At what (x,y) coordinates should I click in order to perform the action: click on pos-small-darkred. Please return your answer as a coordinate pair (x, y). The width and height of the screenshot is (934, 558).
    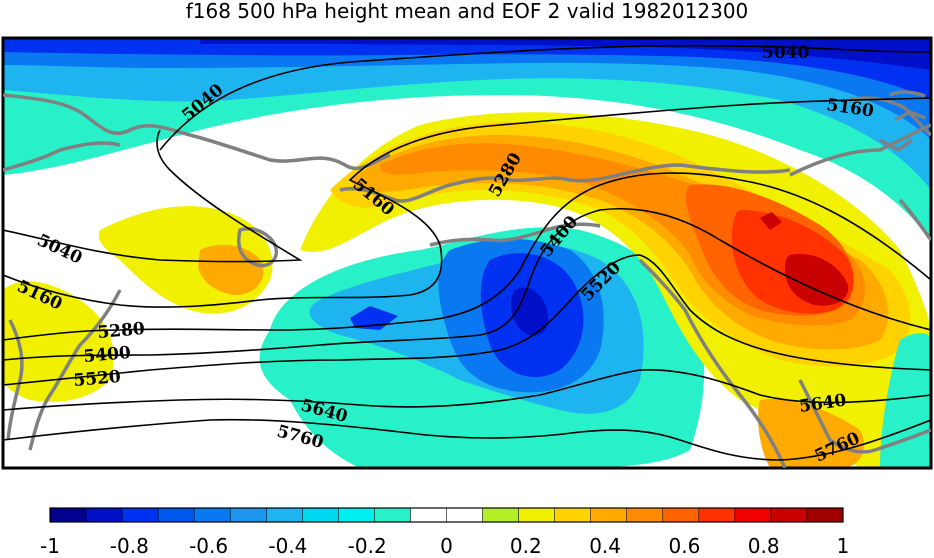
    Looking at the image, I should click on (771, 221).